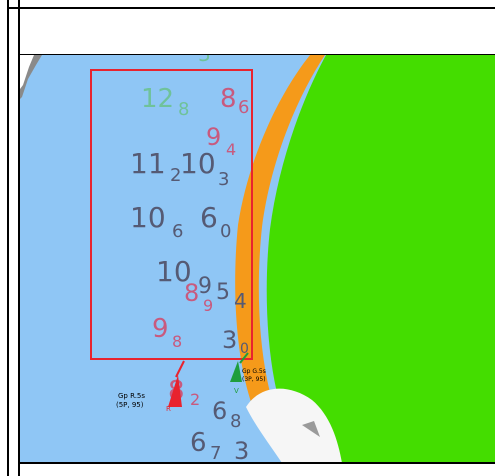  I want to click on hazard-area, so click(294, 425).